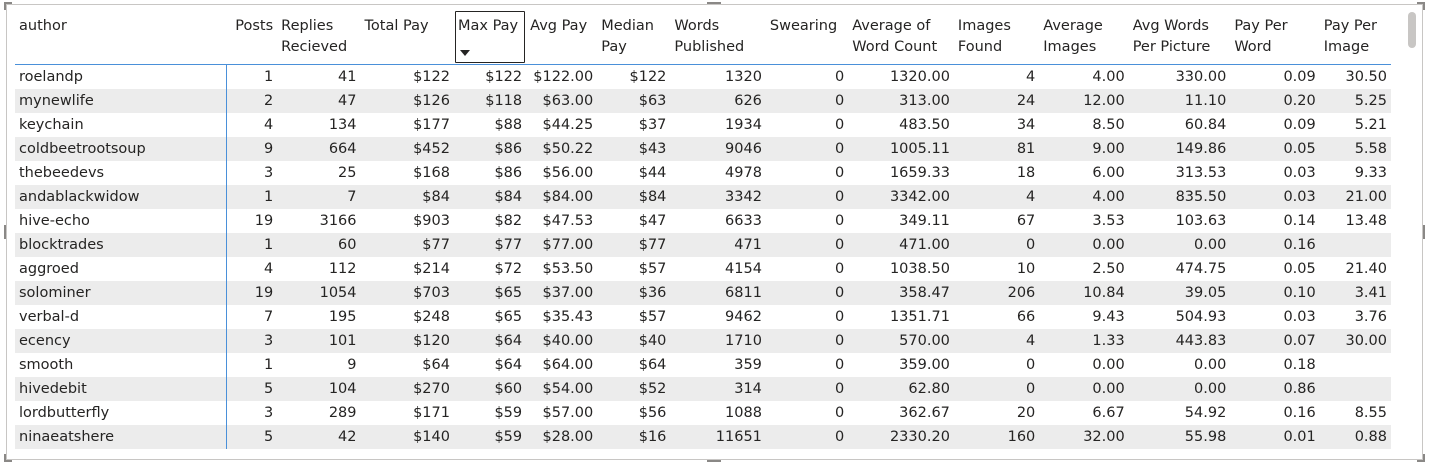  I want to click on table-cell: 570.00, so click(901, 340).